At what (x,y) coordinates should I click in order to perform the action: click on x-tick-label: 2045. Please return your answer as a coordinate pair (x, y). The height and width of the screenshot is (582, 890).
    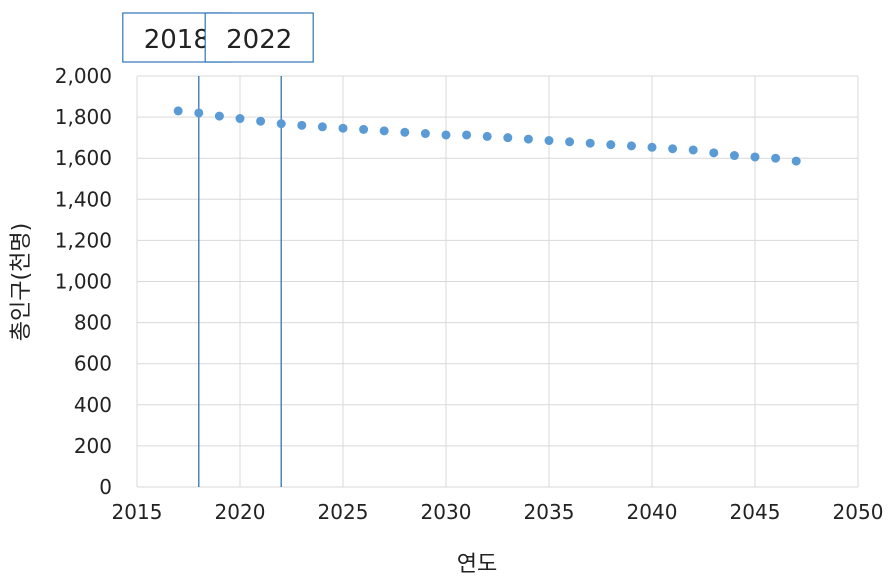
    Looking at the image, I should click on (755, 512).